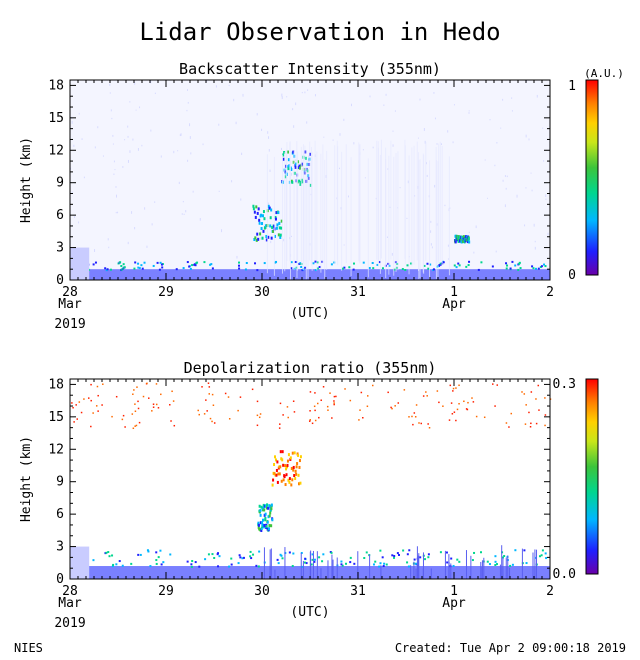  What do you see at coordinates (70, 591) in the screenshot?
I see `x-tick-label: 28` at bounding box center [70, 591].